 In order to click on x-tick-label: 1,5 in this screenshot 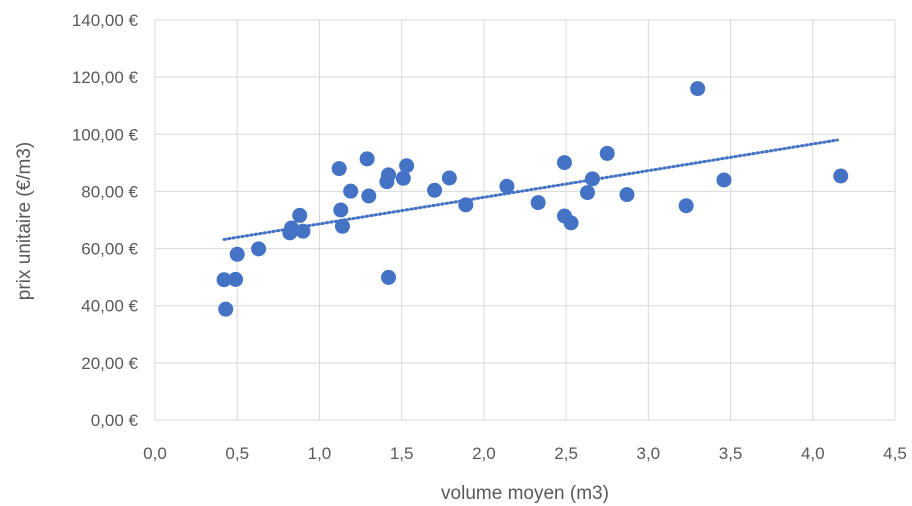, I will do `click(402, 453)`.